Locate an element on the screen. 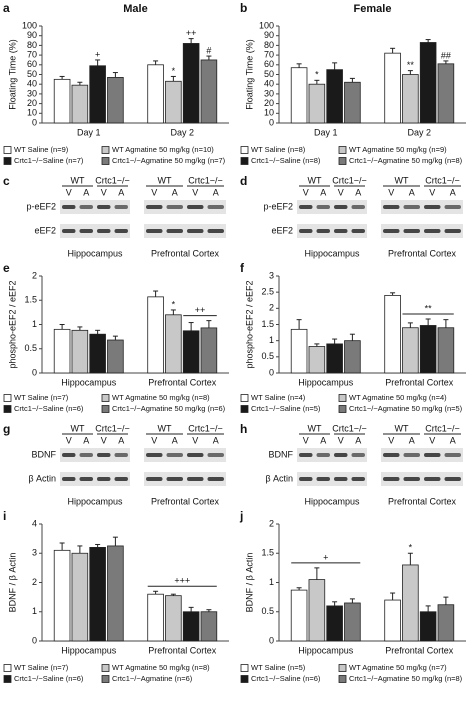 The image size is (474, 710). significance-label: # is located at coordinates (208, 50).